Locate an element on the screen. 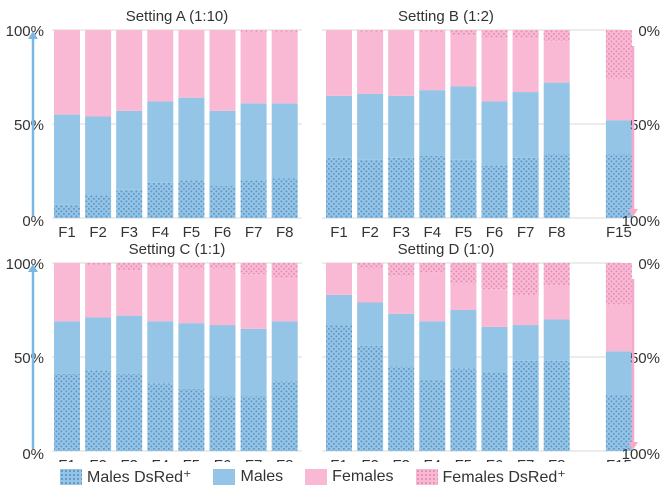 The height and width of the screenshot is (490, 662). legend-item-females: Females is located at coordinates (349, 477).